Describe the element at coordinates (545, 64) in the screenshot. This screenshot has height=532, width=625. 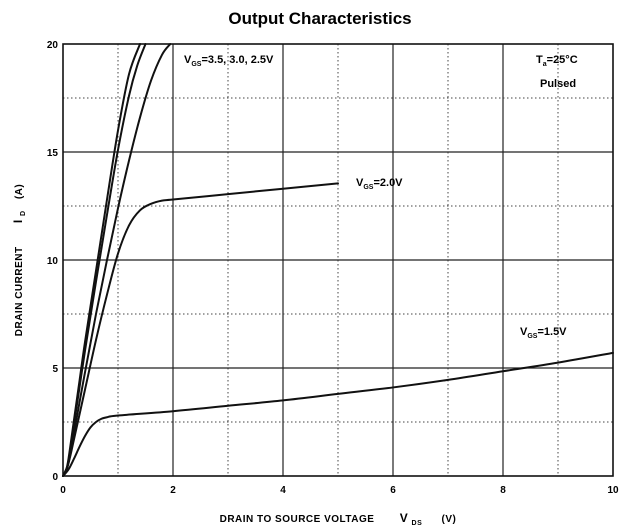
I see `temperature-subscript: a` at that location.